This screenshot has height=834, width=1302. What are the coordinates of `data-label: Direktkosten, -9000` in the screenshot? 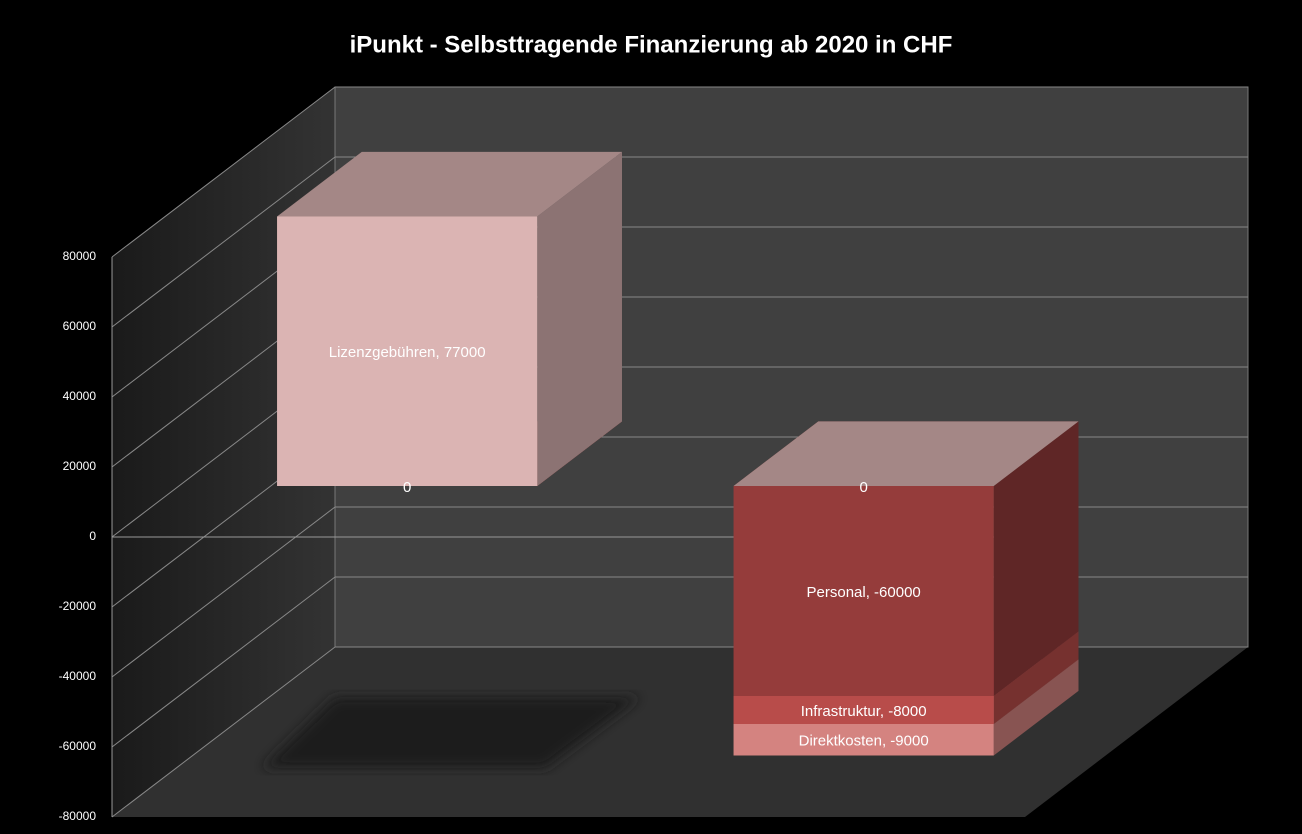 It's located at (864, 741).